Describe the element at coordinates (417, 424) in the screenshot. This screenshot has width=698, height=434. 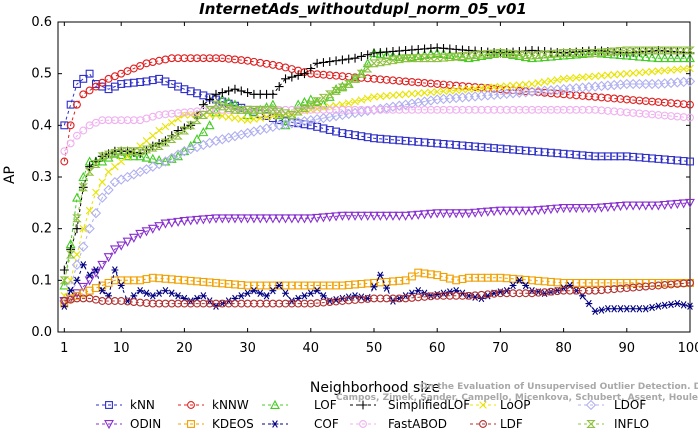
I see `legend-label: FastABOD` at that location.